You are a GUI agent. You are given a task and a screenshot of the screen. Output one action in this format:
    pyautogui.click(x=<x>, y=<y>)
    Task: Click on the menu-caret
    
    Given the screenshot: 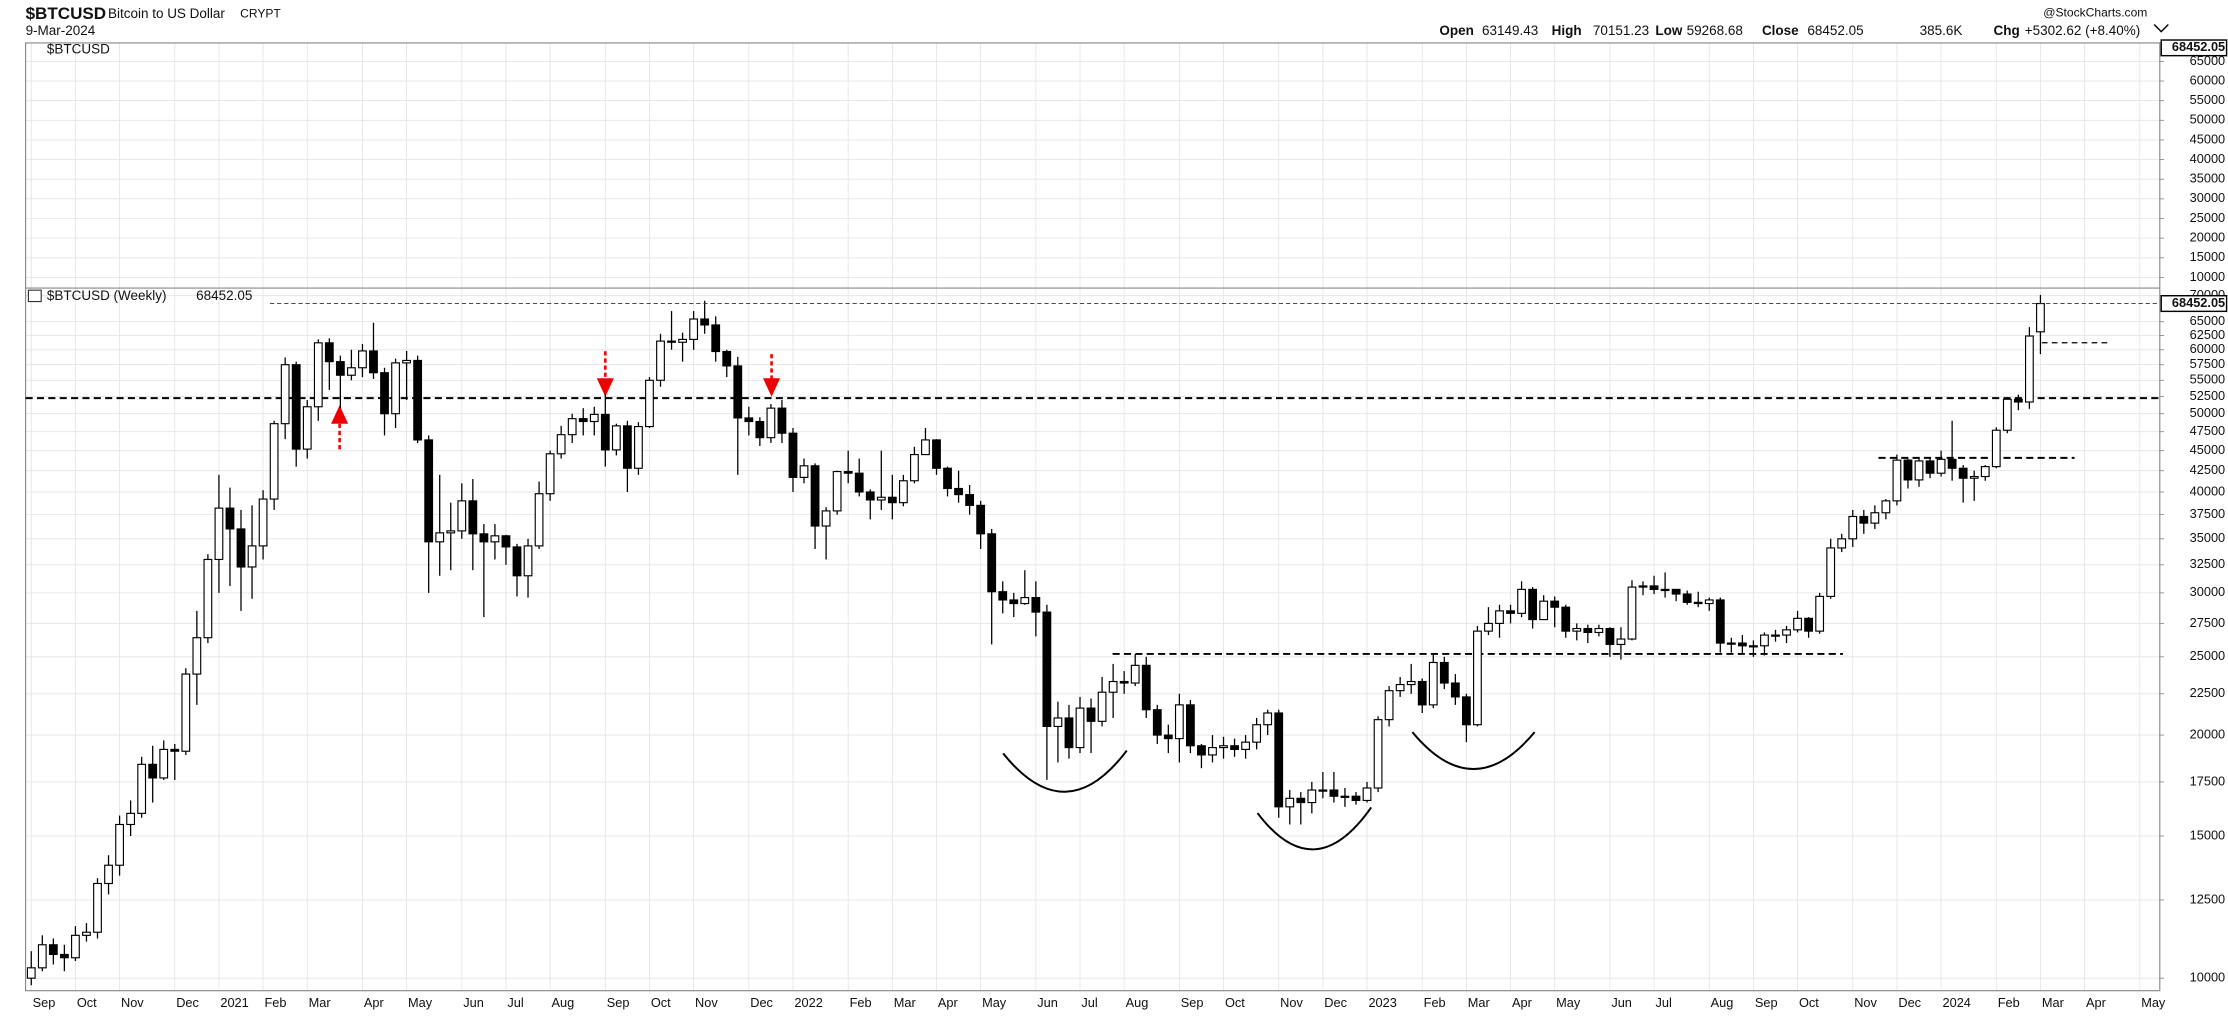 What is the action you would take?
    pyautogui.click(x=2161, y=28)
    